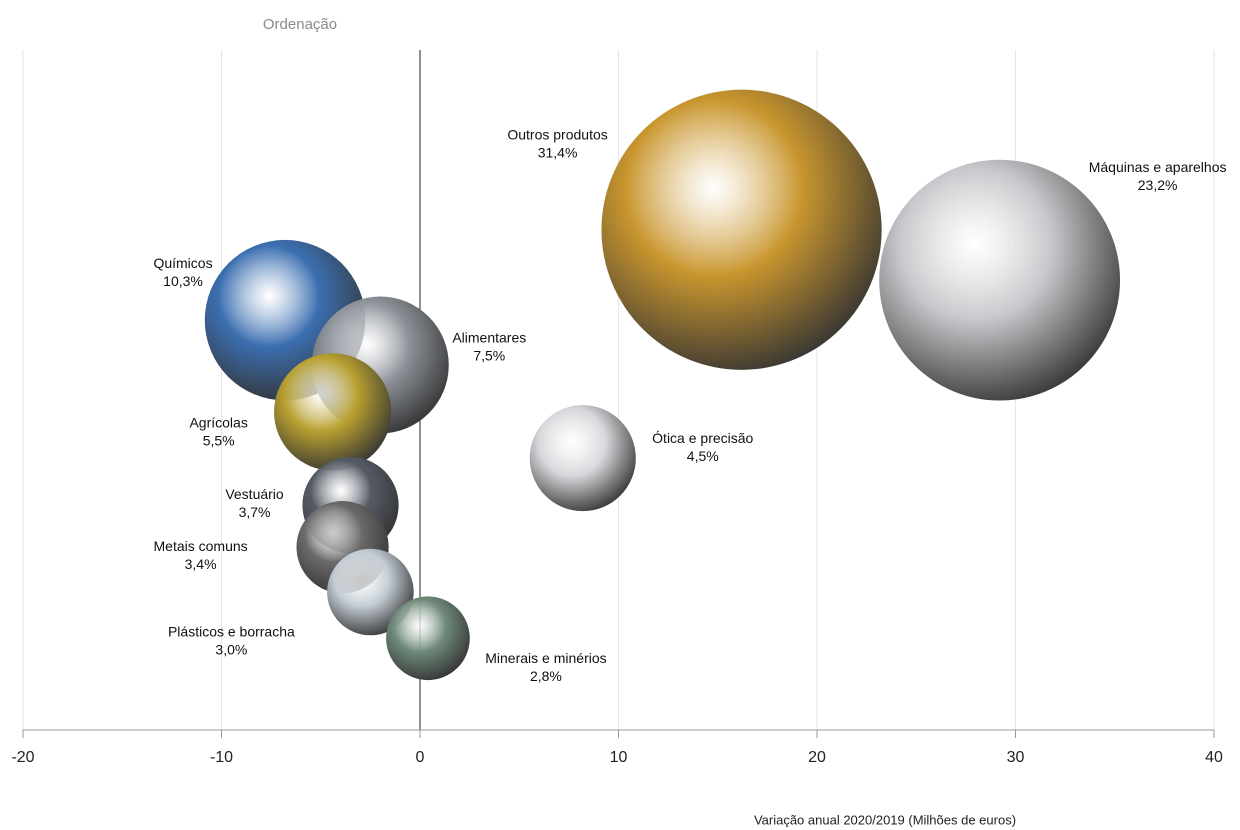  Describe the element at coordinates (255, 512) in the screenshot. I see `bubble-value-label: 3,7%` at that location.